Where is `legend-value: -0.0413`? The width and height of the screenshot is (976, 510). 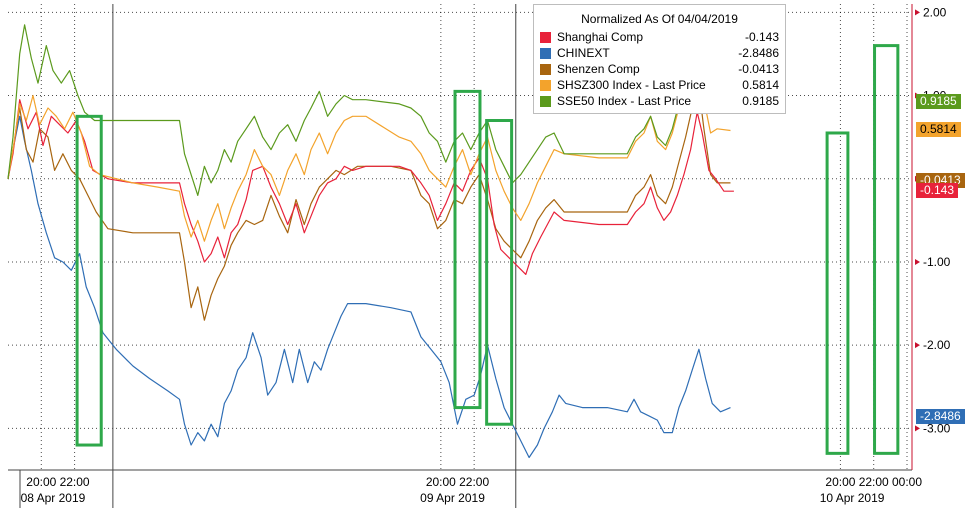
legend-value: -0.0413 is located at coordinates (758, 69).